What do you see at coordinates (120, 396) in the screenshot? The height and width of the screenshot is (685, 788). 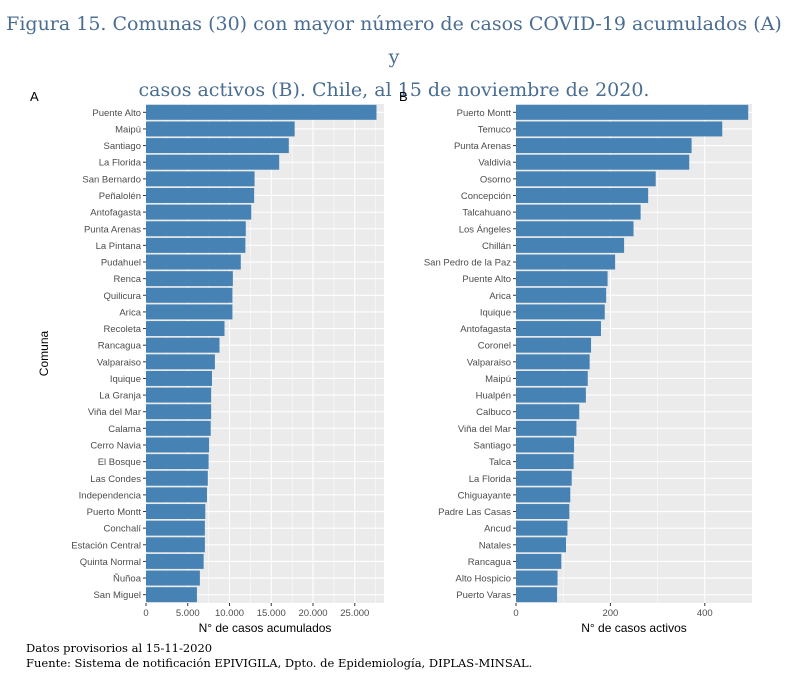 I see `category-label: La Granja` at bounding box center [120, 396].